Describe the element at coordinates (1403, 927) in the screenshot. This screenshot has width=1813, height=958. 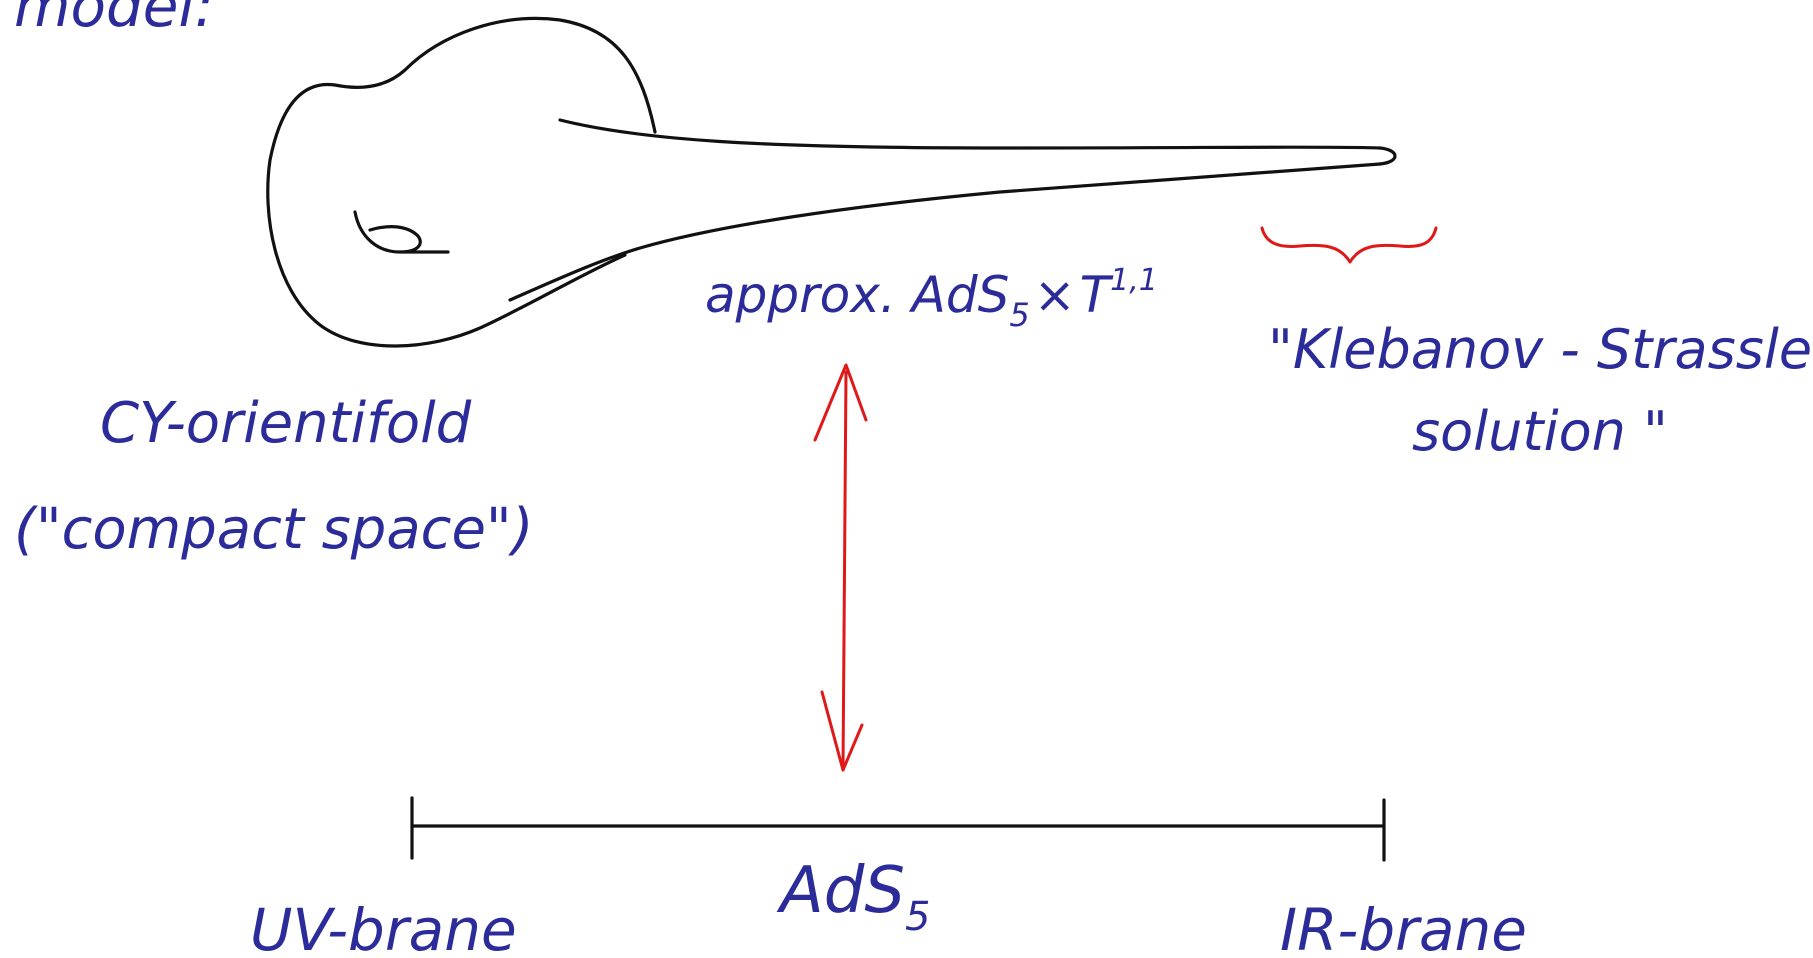
I see `ir-brane-label: IR-brane` at that location.